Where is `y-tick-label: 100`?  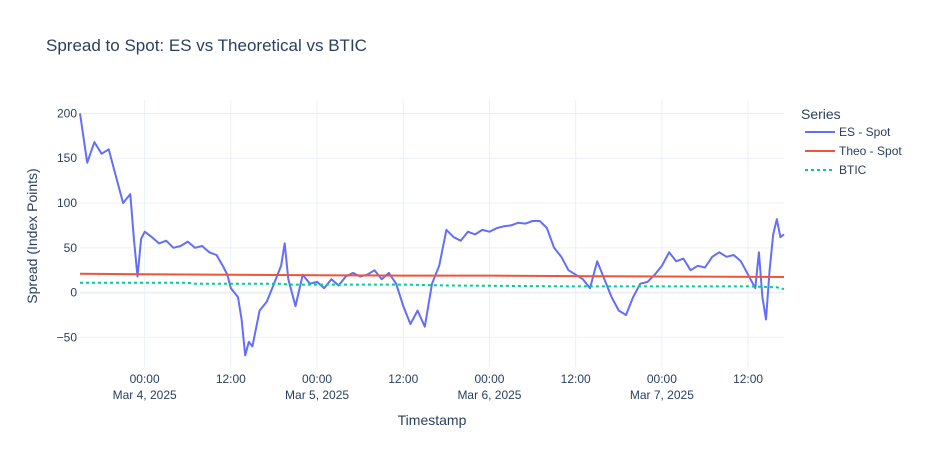
y-tick-label: 100 is located at coordinates (67, 203).